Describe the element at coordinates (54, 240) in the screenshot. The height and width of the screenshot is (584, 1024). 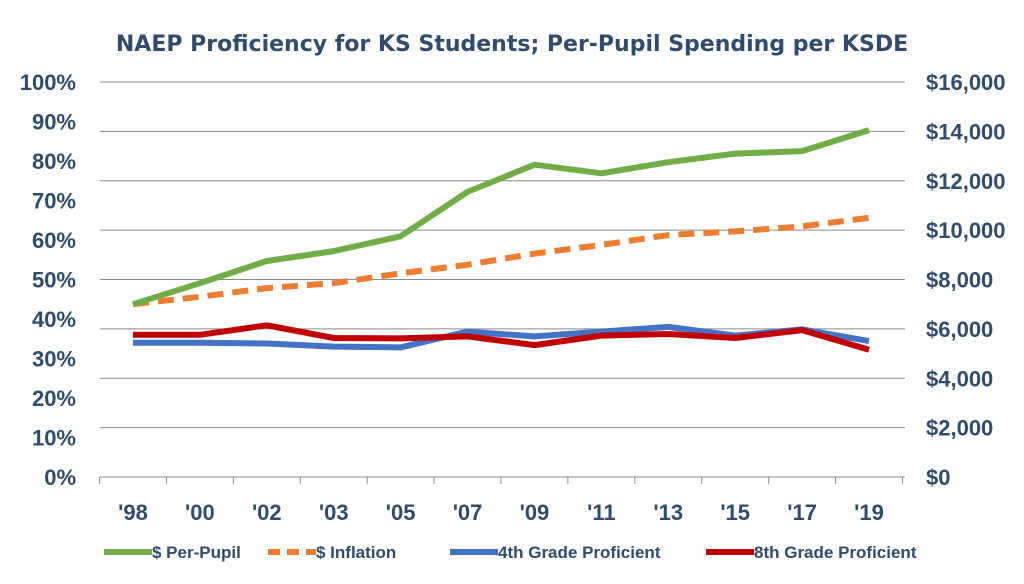
I see `left-tick-label: 60%` at that location.